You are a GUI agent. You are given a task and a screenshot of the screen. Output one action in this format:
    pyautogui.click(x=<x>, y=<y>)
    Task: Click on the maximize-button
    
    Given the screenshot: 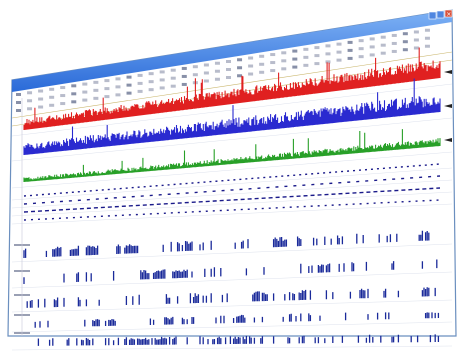 What is the action you would take?
    pyautogui.click(x=440, y=14)
    